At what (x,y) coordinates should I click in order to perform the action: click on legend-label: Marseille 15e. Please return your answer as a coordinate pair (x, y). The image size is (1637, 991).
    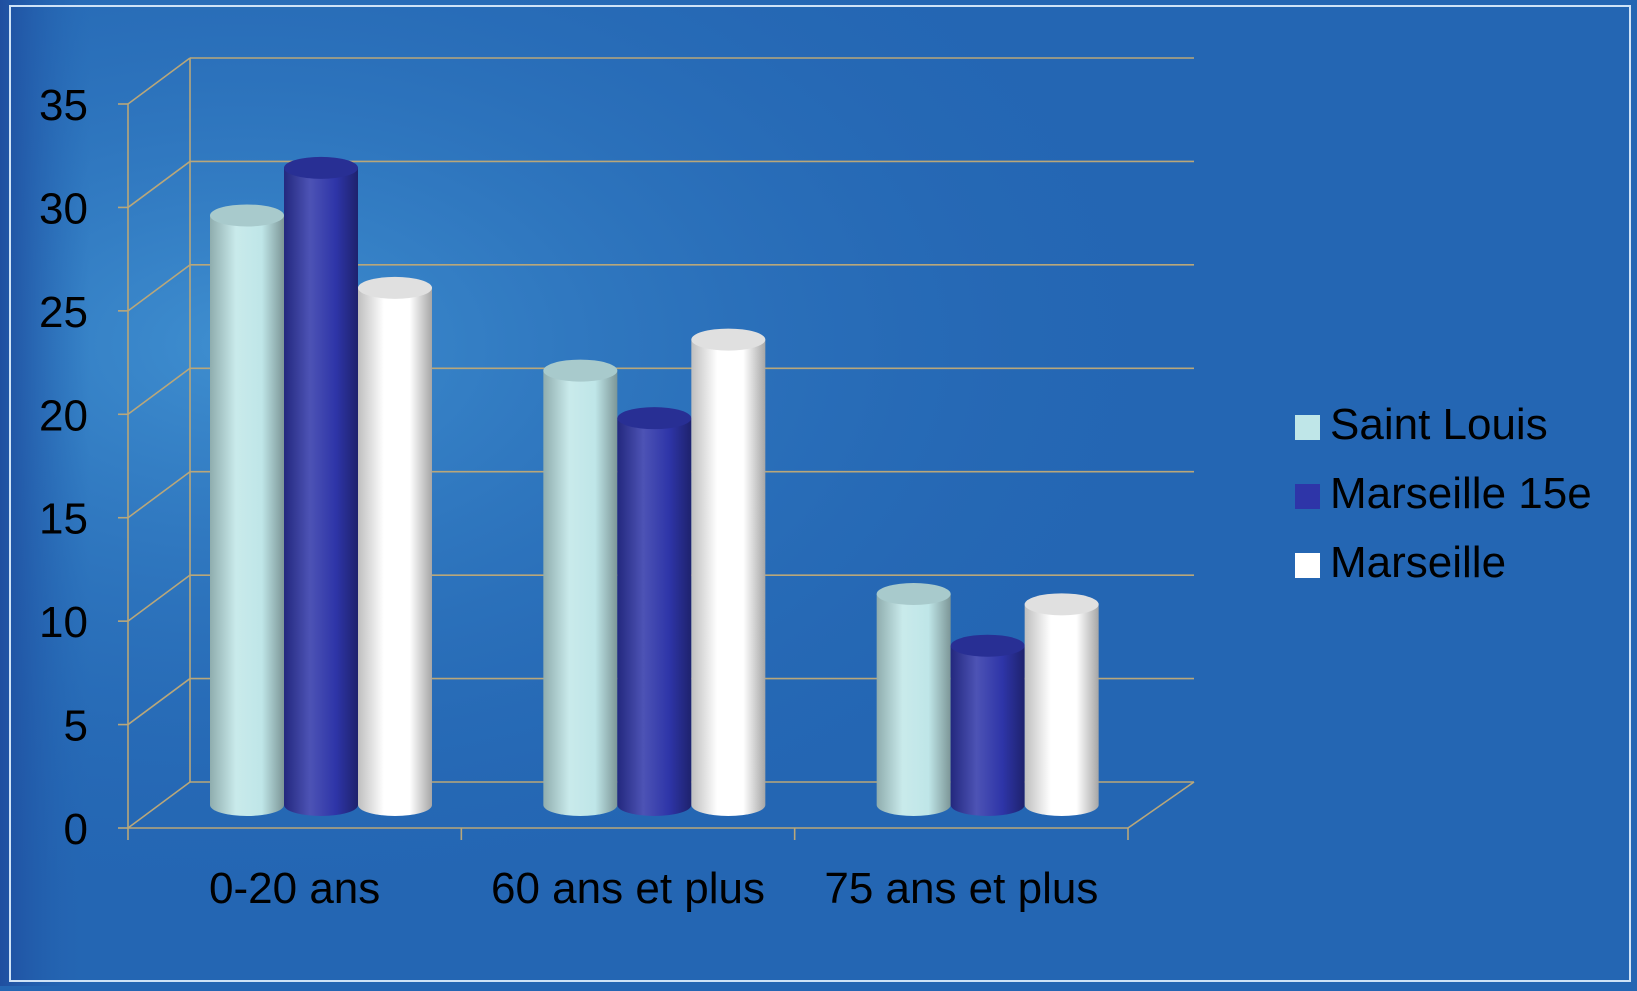
    Looking at the image, I should click on (1461, 493).